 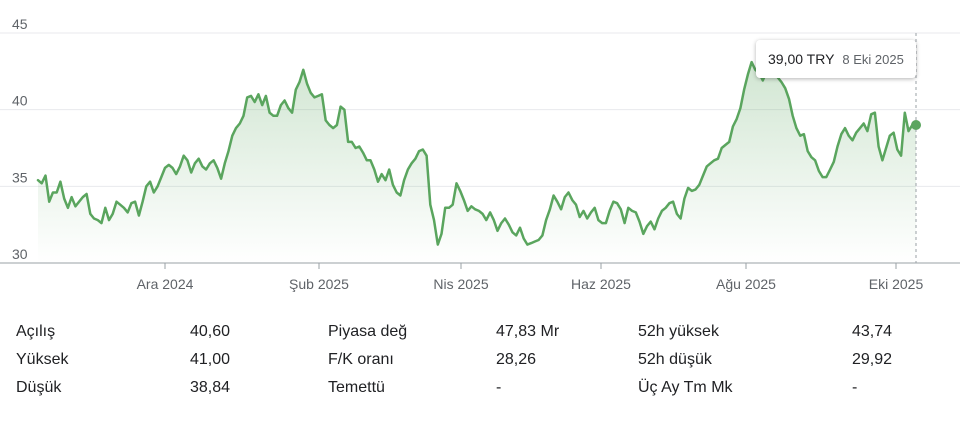 I want to click on stat-row-dividend: Temettü -, so click(x=446, y=388).